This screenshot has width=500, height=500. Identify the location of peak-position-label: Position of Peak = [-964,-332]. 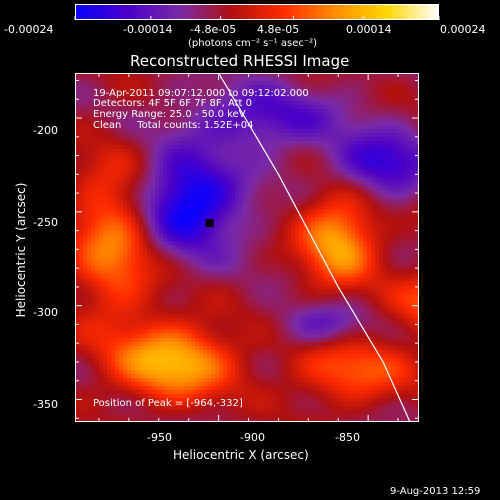
(168, 403).